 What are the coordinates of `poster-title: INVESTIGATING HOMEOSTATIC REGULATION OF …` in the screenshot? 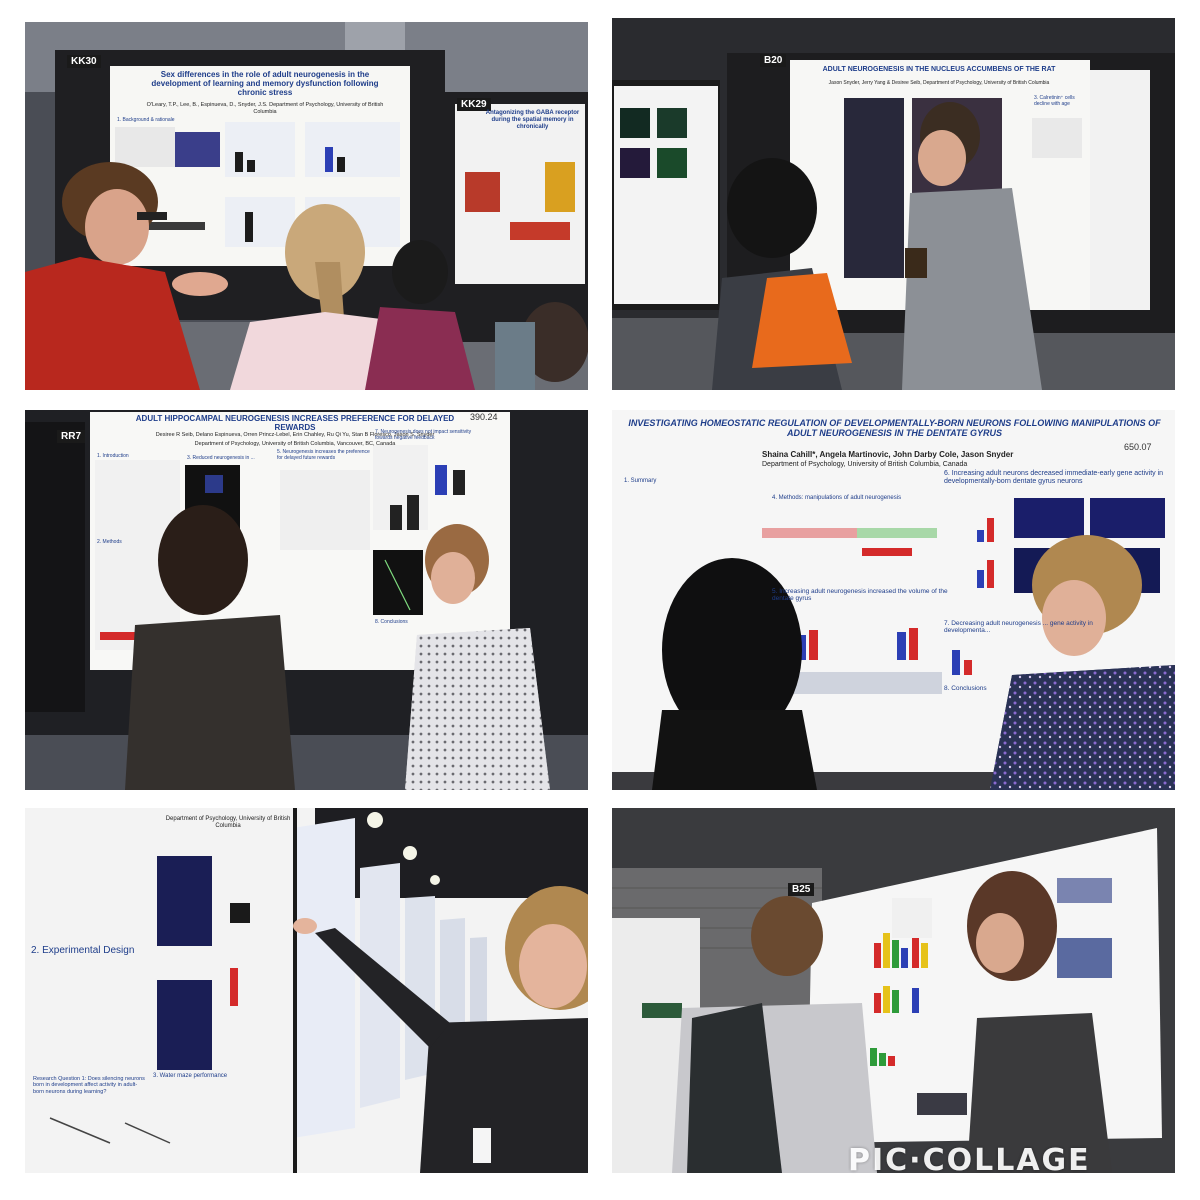 It's located at (894, 428).